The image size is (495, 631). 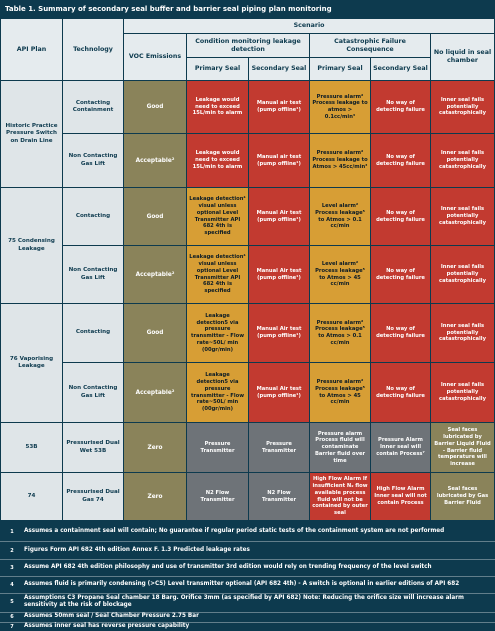 I want to click on header-secondary-seal-2: Secondary Seal, so click(x=400, y=69).